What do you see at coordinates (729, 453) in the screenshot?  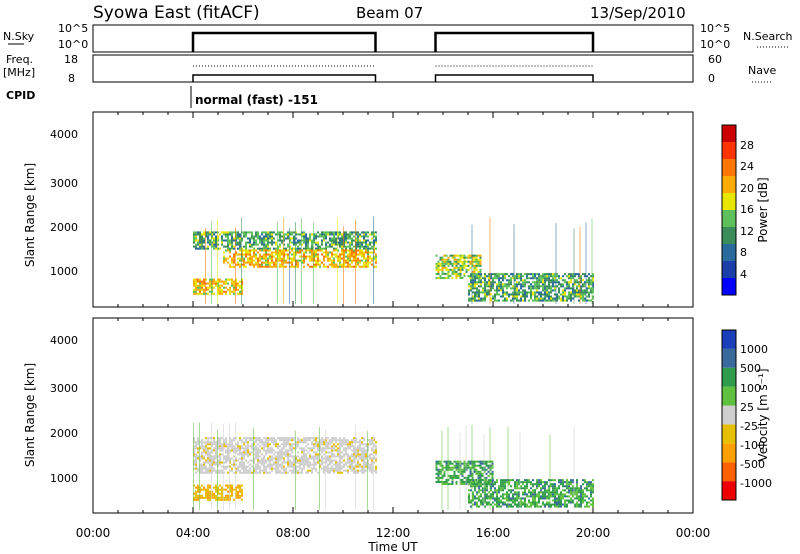 I see `velocity-colorbar-swatch` at bounding box center [729, 453].